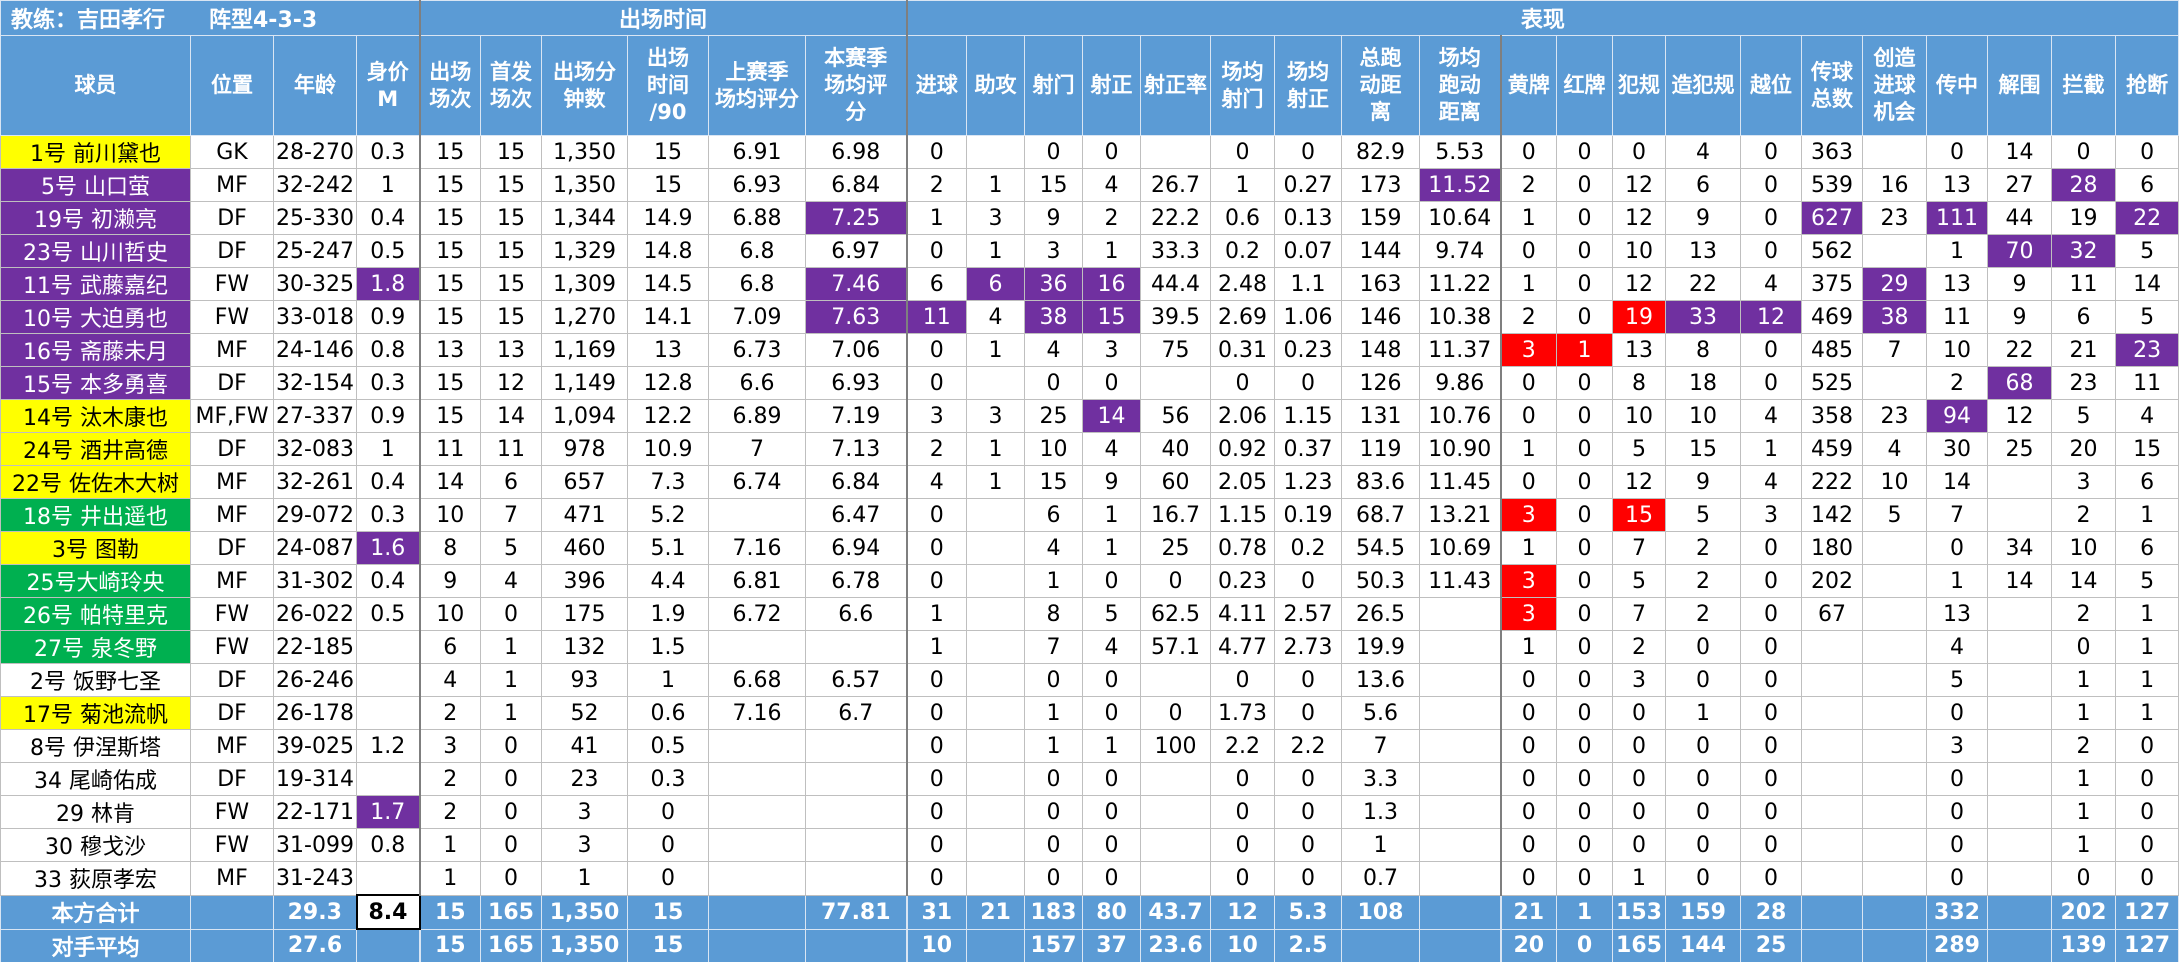 Image resolution: width=2179 pixels, height=962 pixels. I want to click on column-header: 创造 进球 机会, so click(1895, 85).